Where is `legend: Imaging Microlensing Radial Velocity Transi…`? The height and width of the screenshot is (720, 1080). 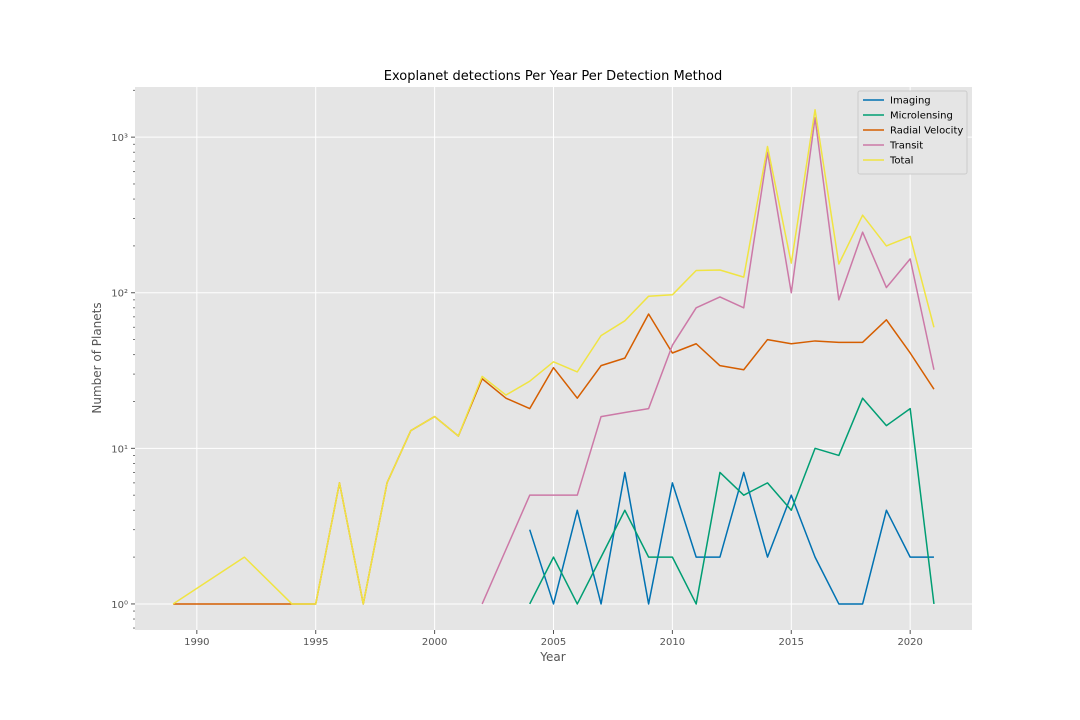 legend: Imaging Microlensing Radial Velocity Transi… is located at coordinates (912, 132).